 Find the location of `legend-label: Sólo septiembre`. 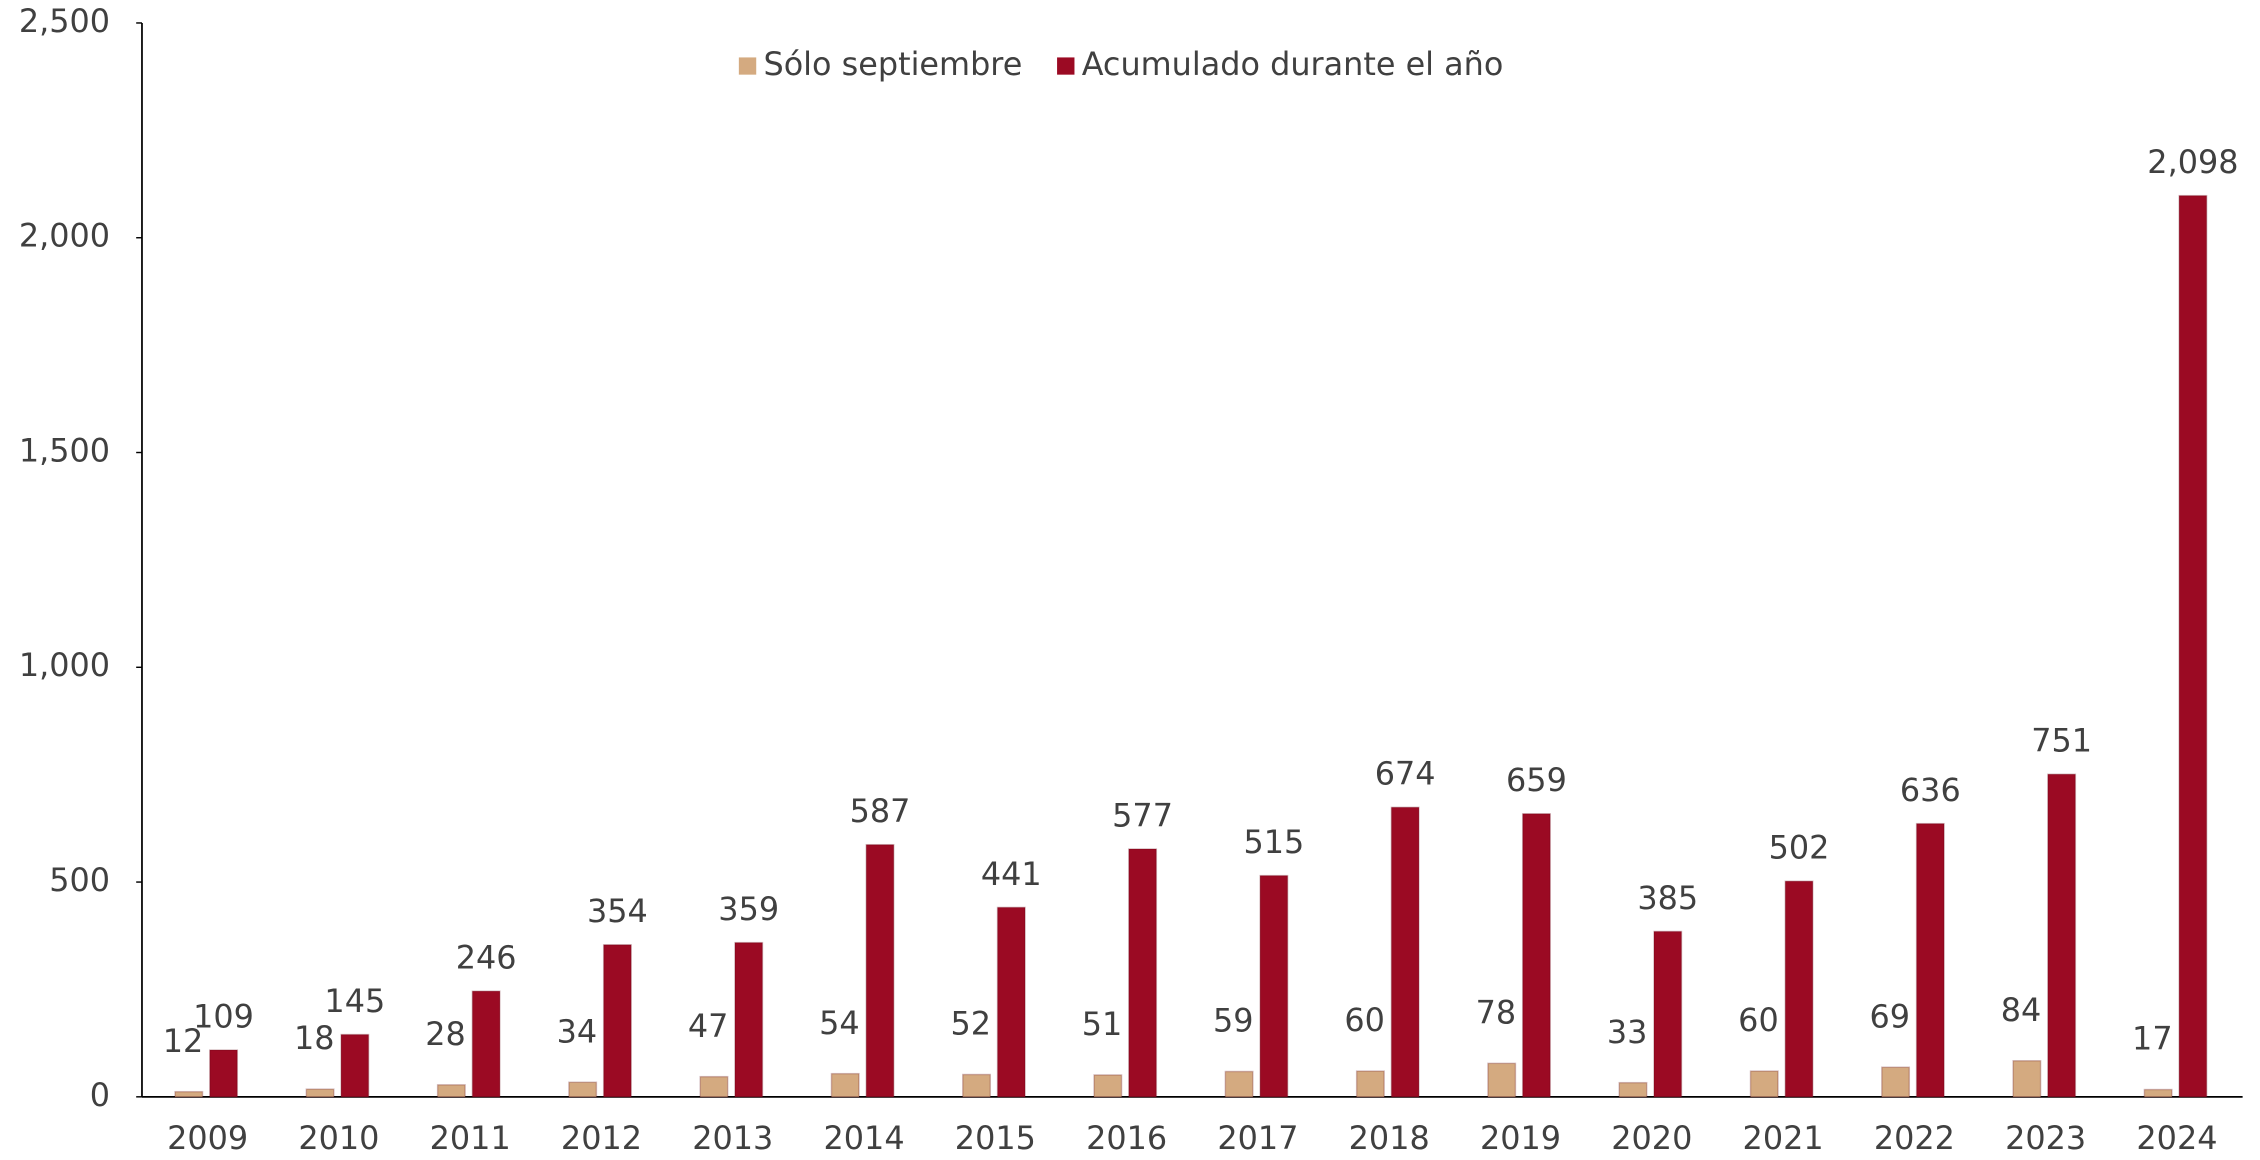

legend-label: Sólo septiembre is located at coordinates (892, 65).